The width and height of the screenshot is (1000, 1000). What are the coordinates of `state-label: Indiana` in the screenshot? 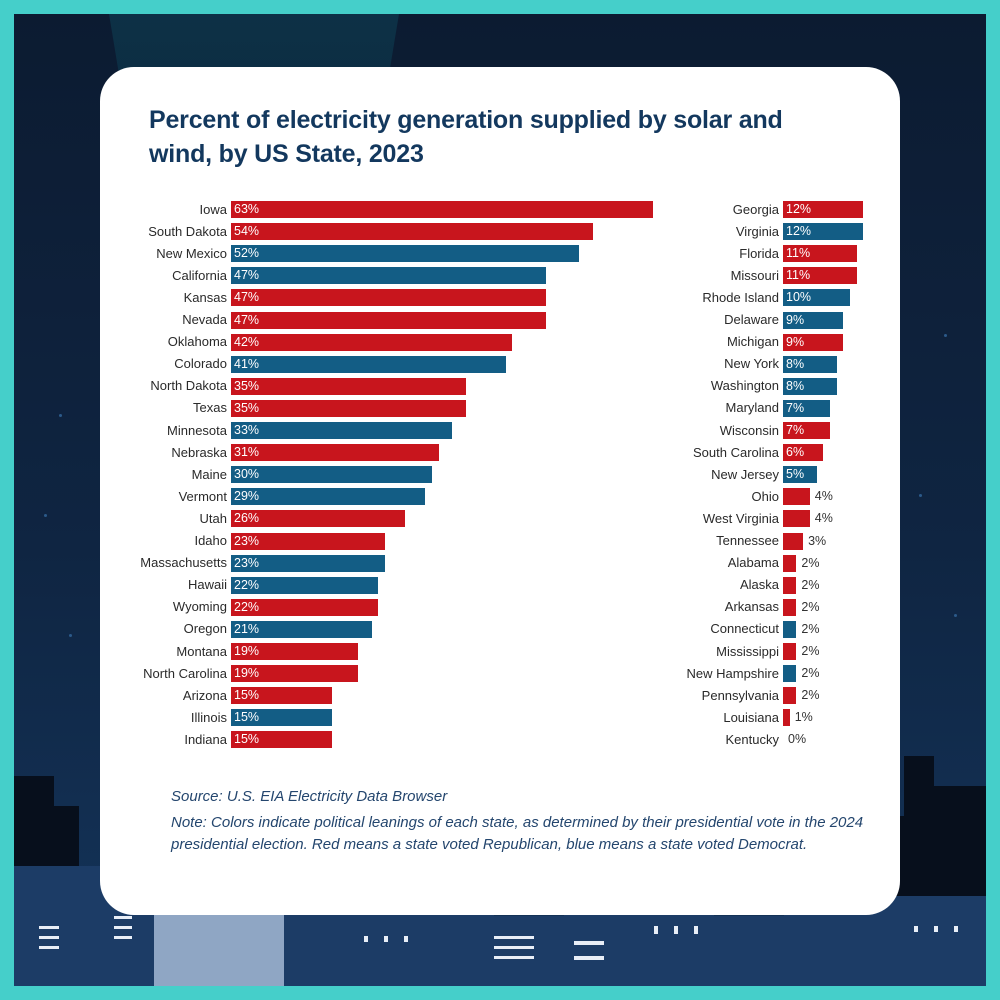 It's located at (205, 739).